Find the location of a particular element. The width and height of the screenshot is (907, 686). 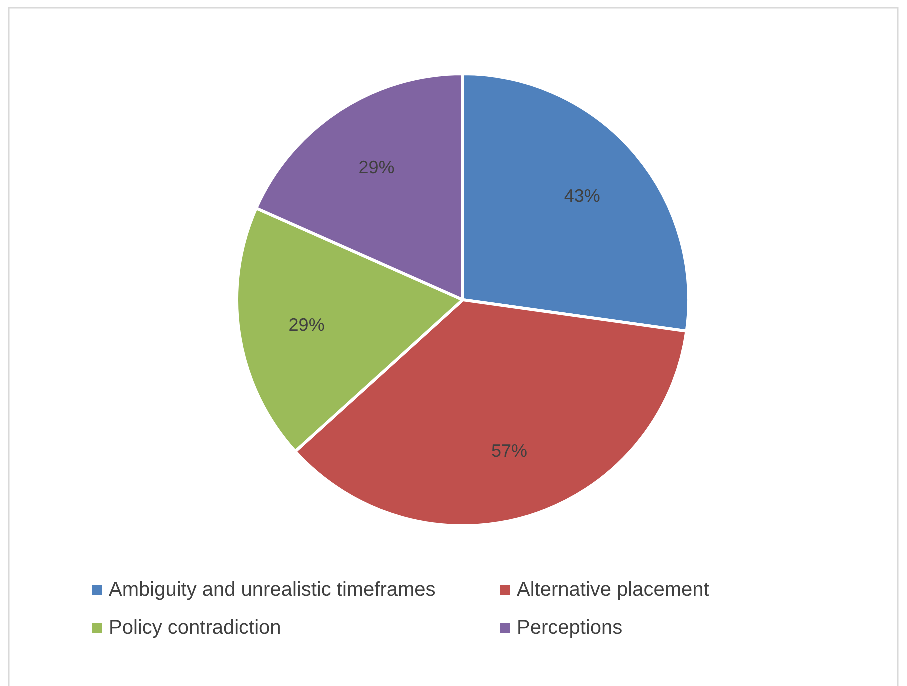

data-label: 43% is located at coordinates (582, 196).